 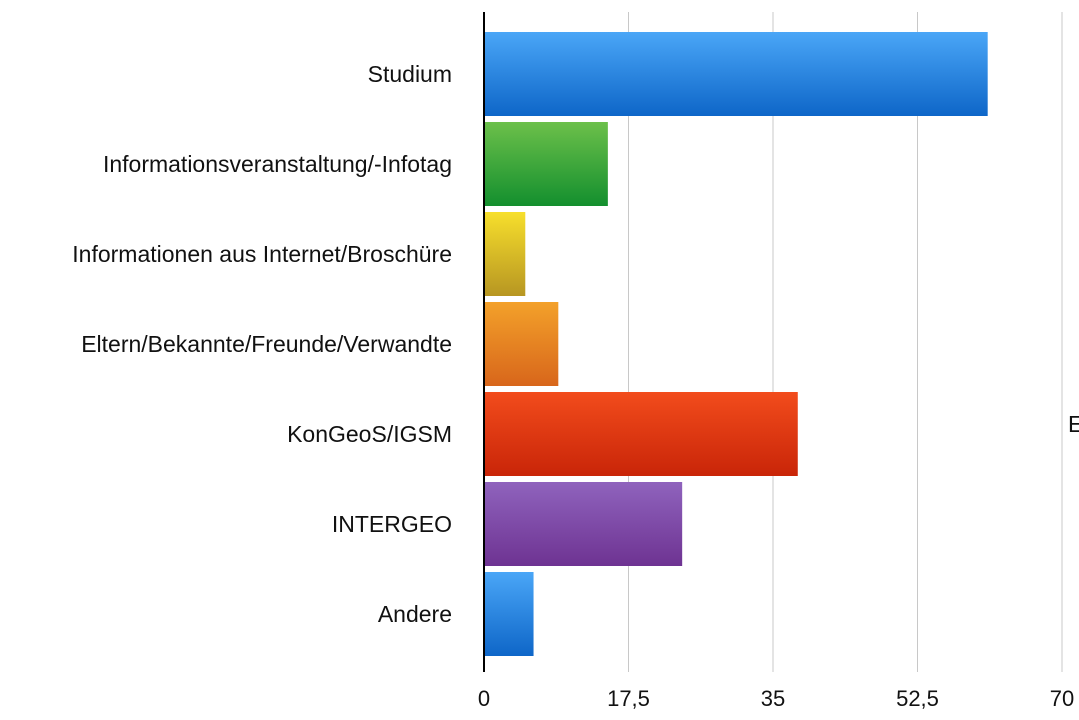 What do you see at coordinates (484, 698) in the screenshot?
I see `x-tick-label: 0` at bounding box center [484, 698].